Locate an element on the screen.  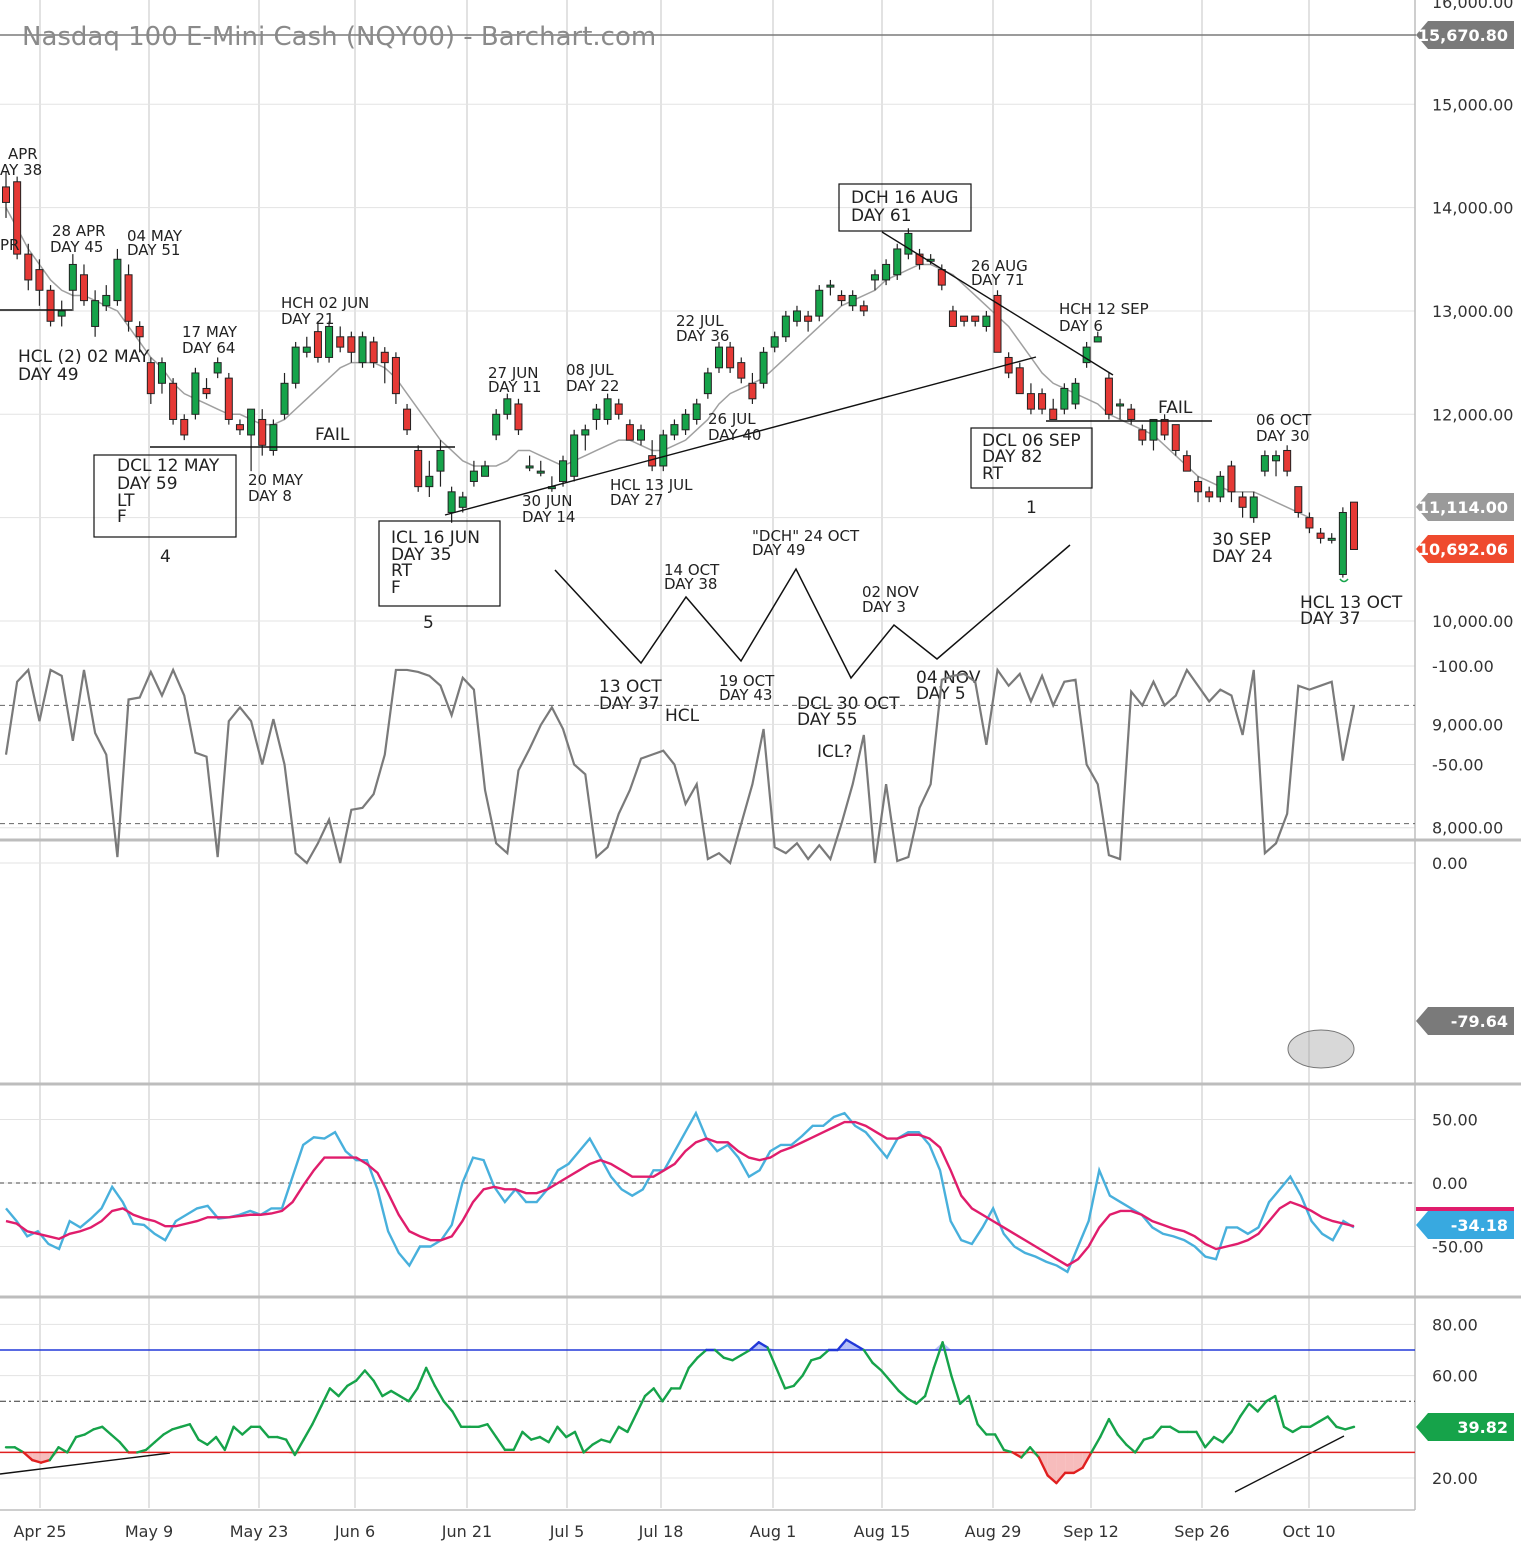
rsi-trend-line-left is located at coordinates (85, 1463).